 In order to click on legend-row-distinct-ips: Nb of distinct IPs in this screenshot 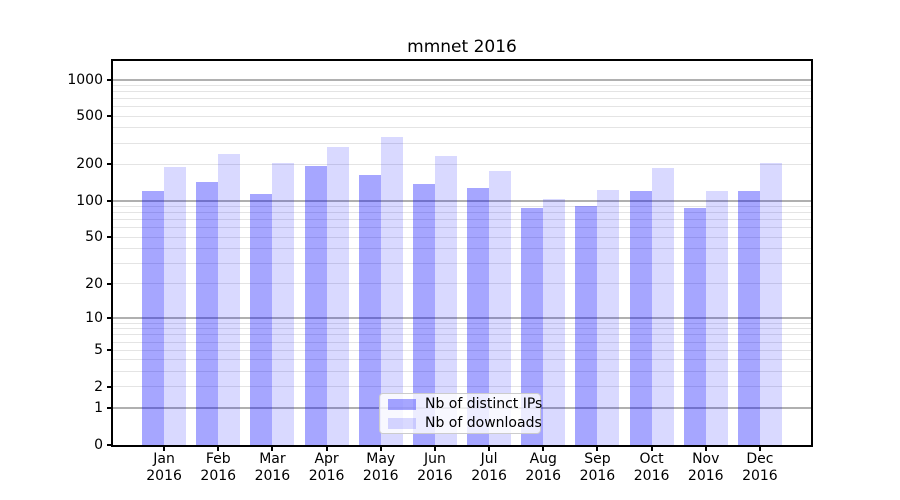, I will do `click(465, 404)`.